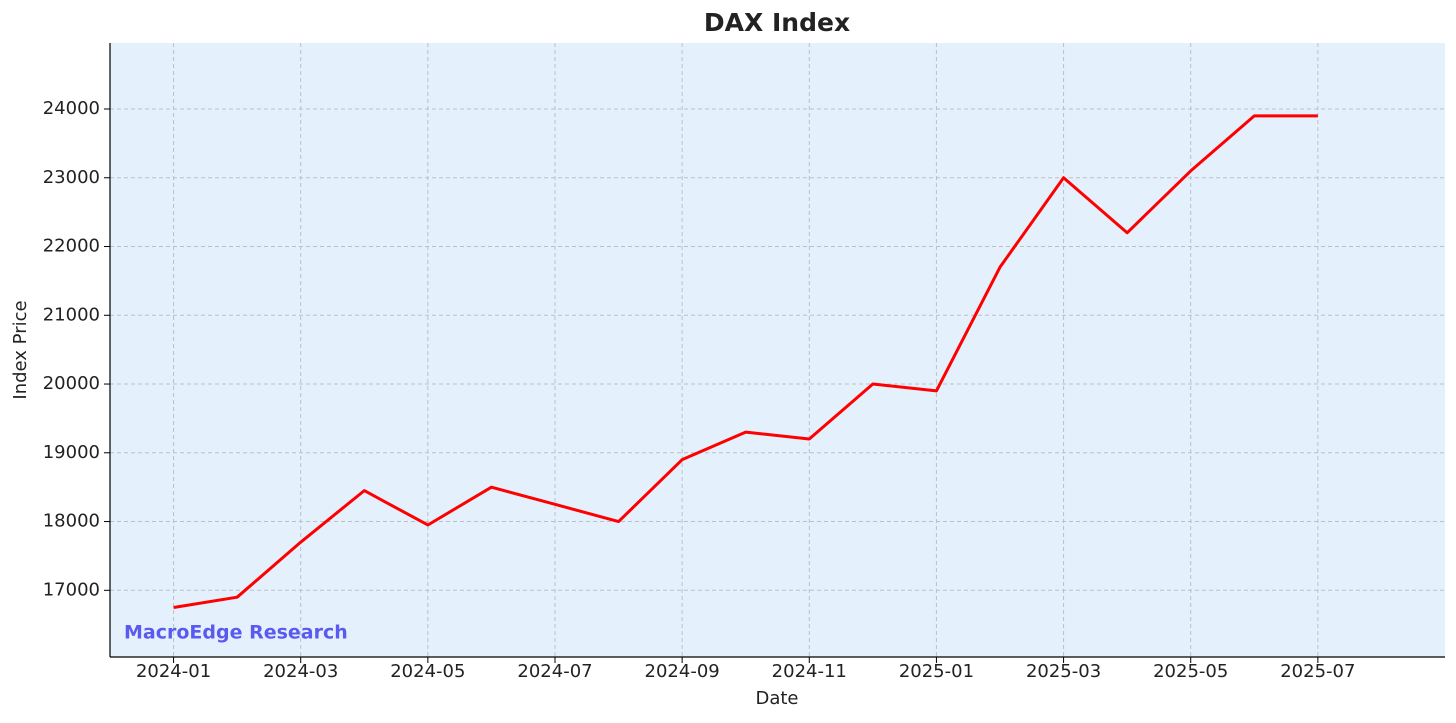 The image size is (1456, 723). Describe the element at coordinates (936, 671) in the screenshot. I see `x-tick-label: 2025-01` at that location.